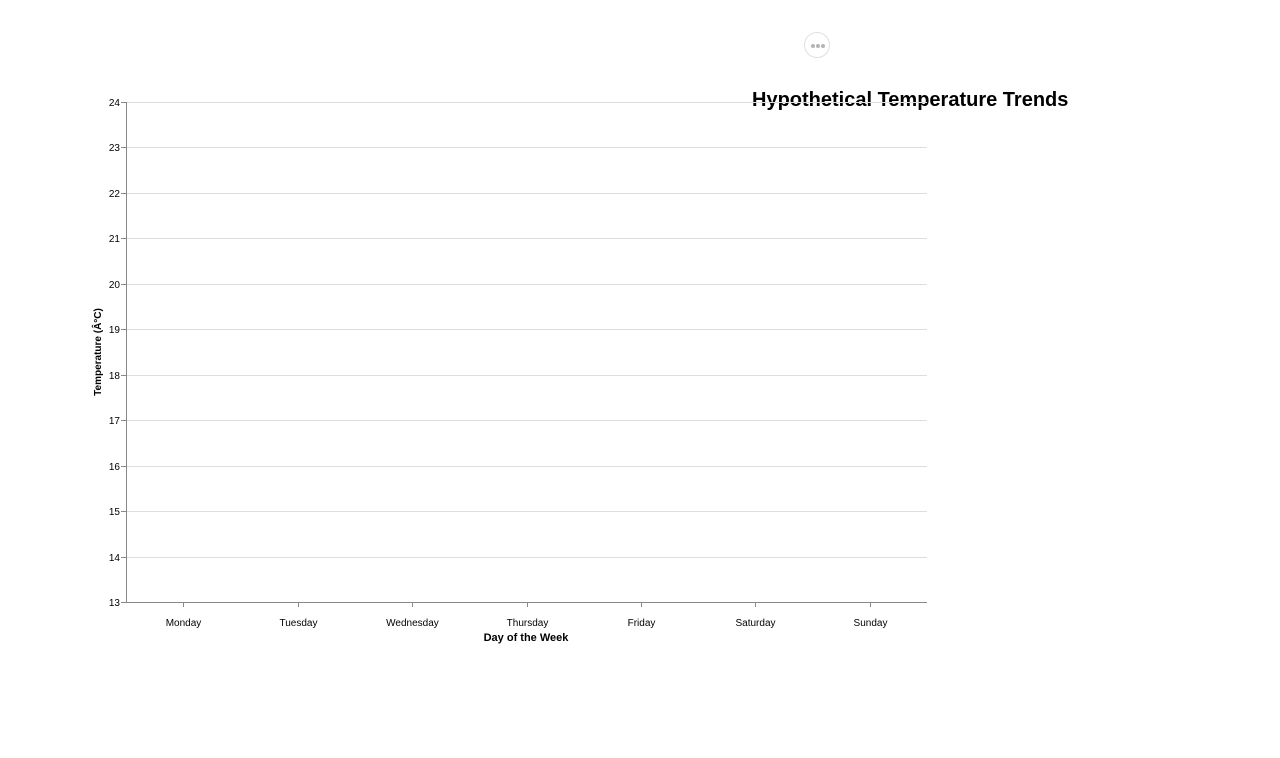 The image size is (1280, 758). What do you see at coordinates (115, 421) in the screenshot?
I see `y-tick-label: 17` at bounding box center [115, 421].